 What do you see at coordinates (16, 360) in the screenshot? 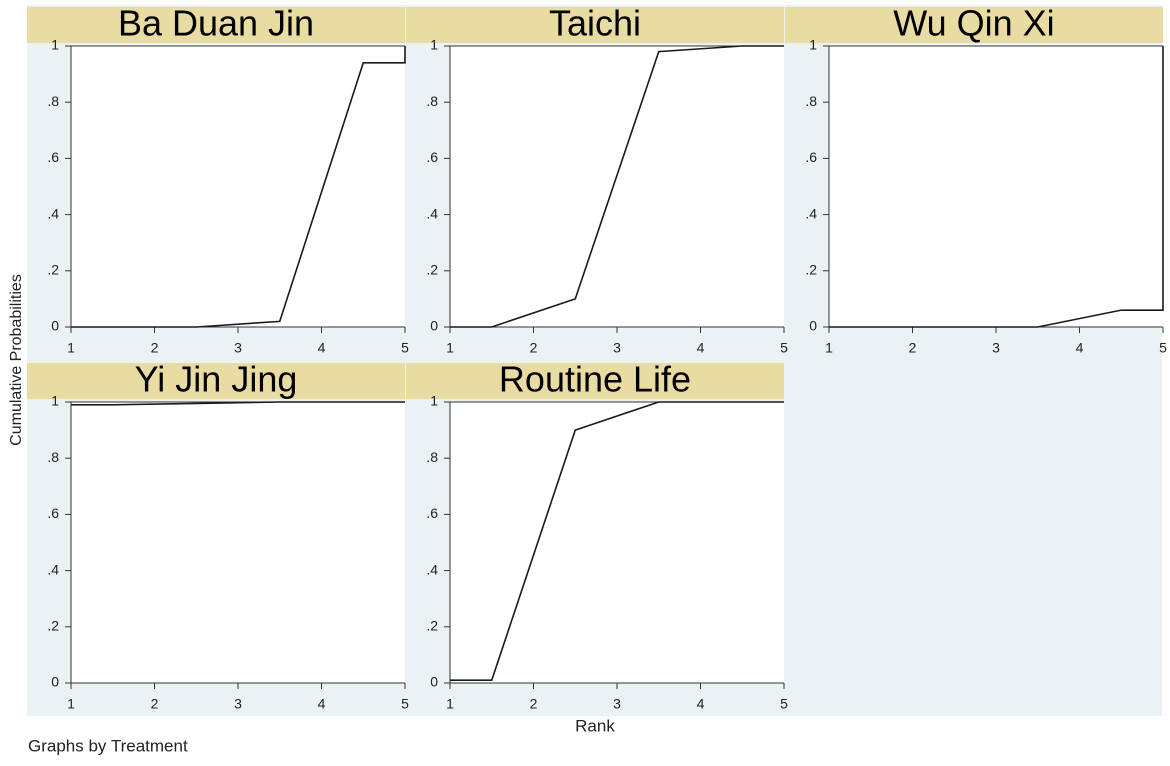
I see `y-axis-label: Cumulative Probabilities` at bounding box center [16, 360].